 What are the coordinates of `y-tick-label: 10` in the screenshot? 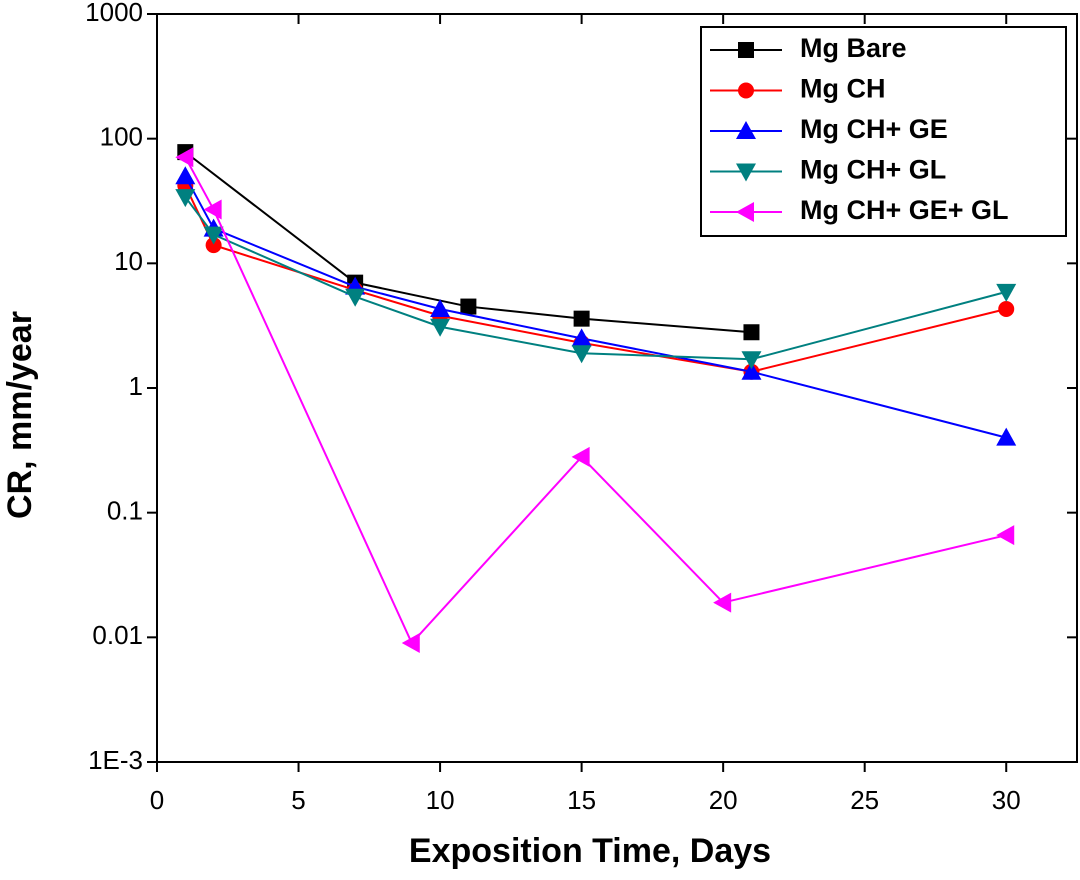 It's located at (128, 261).